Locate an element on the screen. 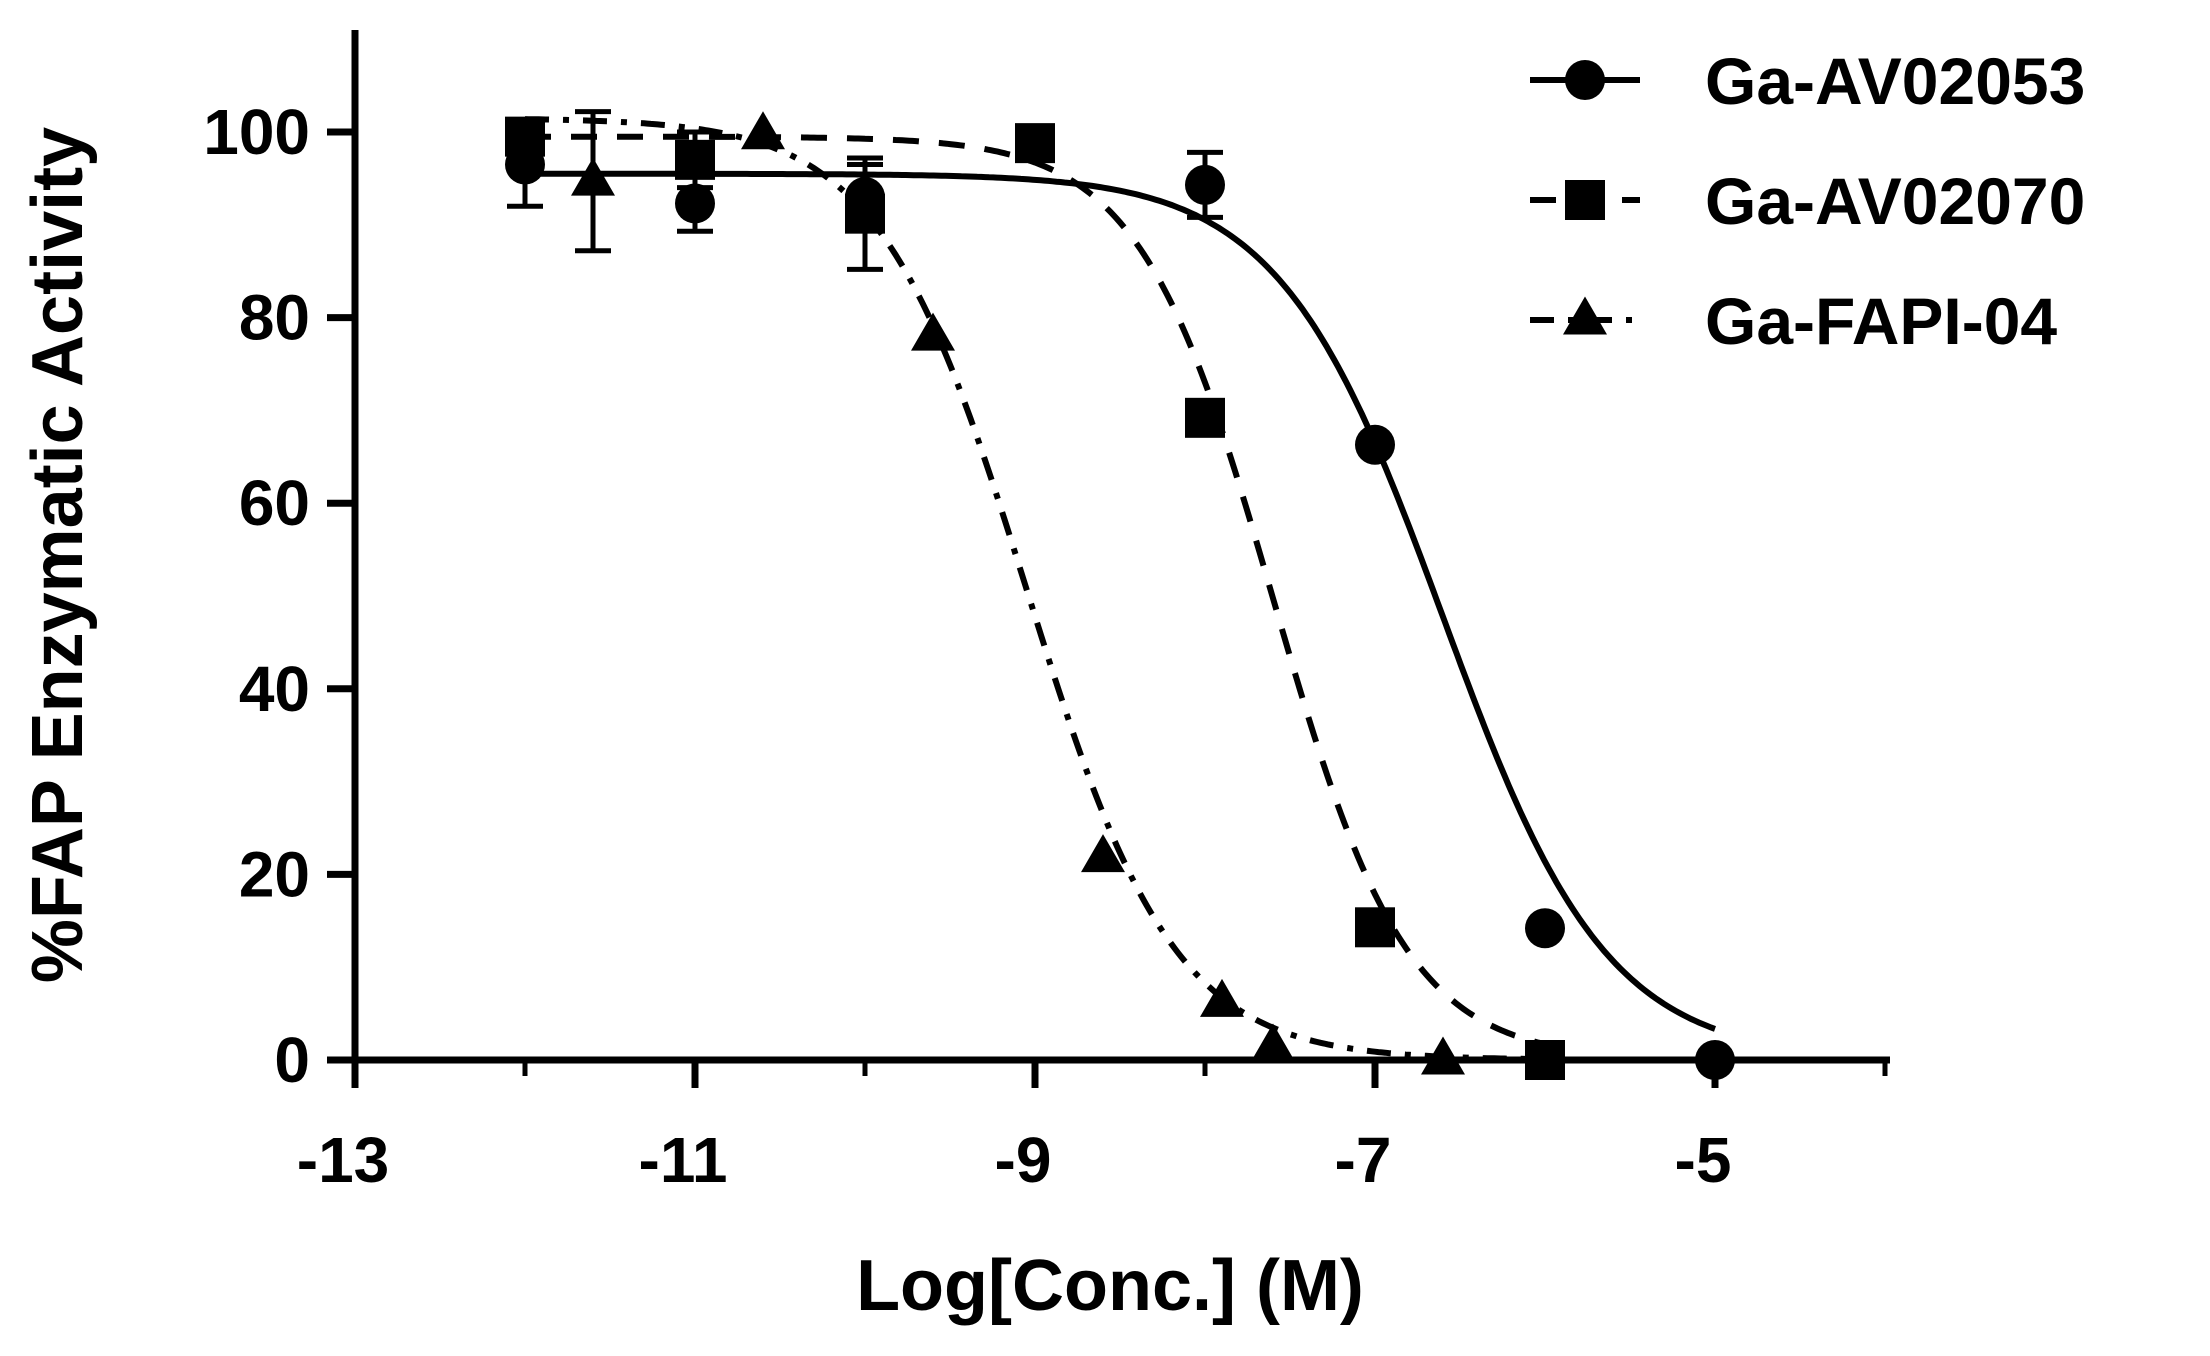 Image resolution: width=2210 pixels, height=1356 pixels. y-tick-label: 60 is located at coordinates (274, 503).